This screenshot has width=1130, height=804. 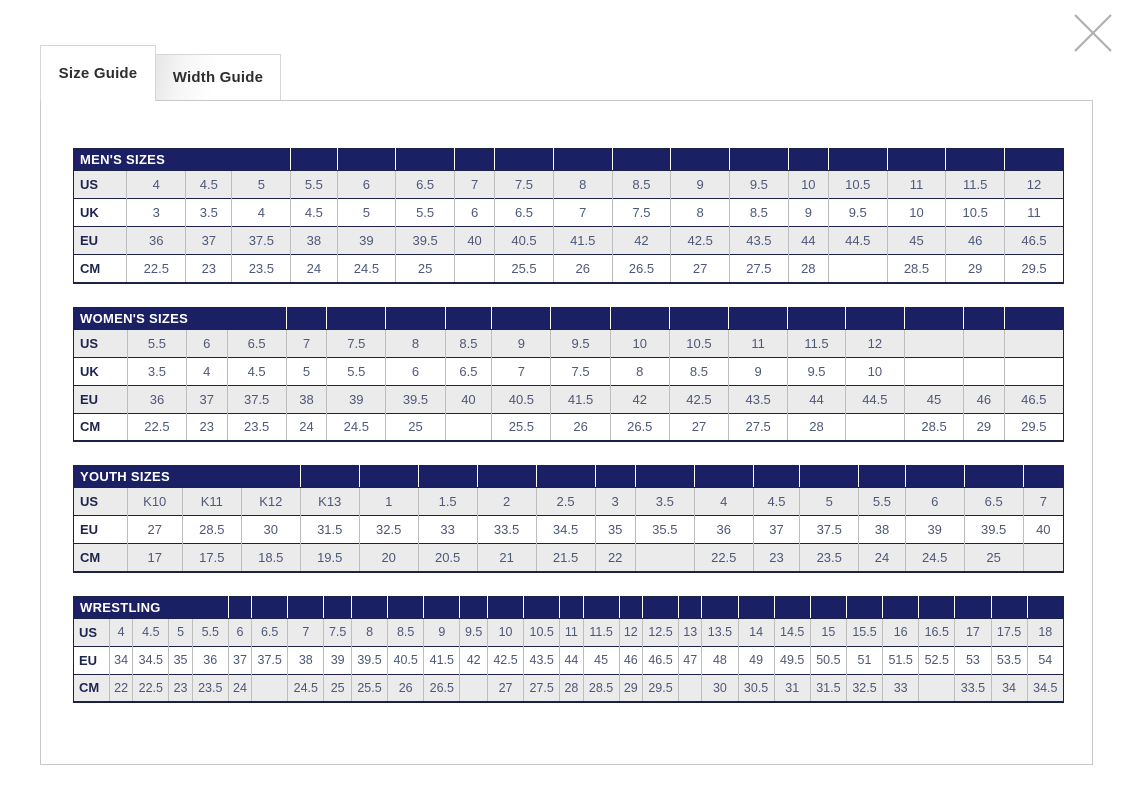 What do you see at coordinates (180, 659) in the screenshot?
I see `size-cell: 35` at bounding box center [180, 659].